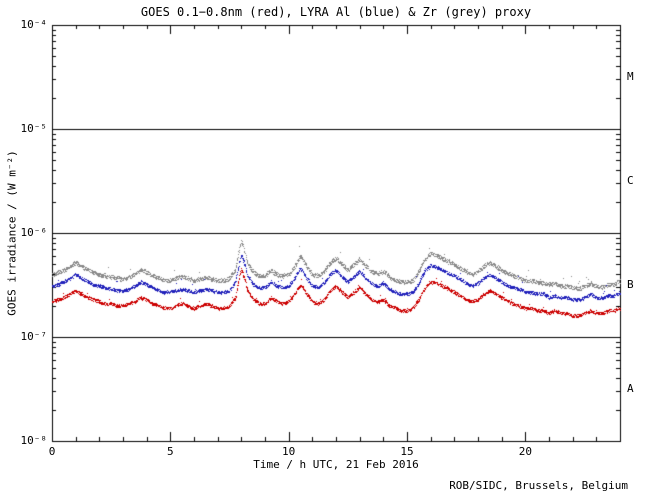  What do you see at coordinates (34, 232) in the screenshot?
I see `y-tick-label: 10⁻⁶` at bounding box center [34, 232].